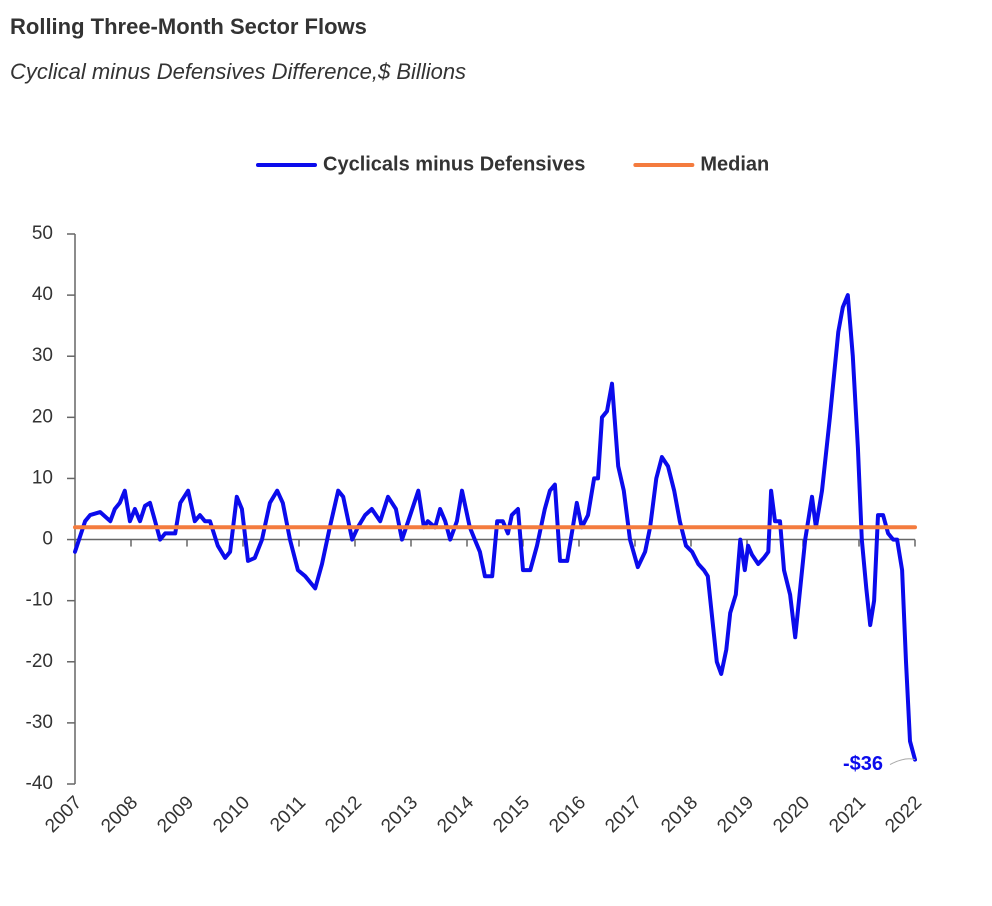  What do you see at coordinates (188, 26) in the screenshot?
I see `chart-title: Rolling Three-Month Sector Flows` at bounding box center [188, 26].